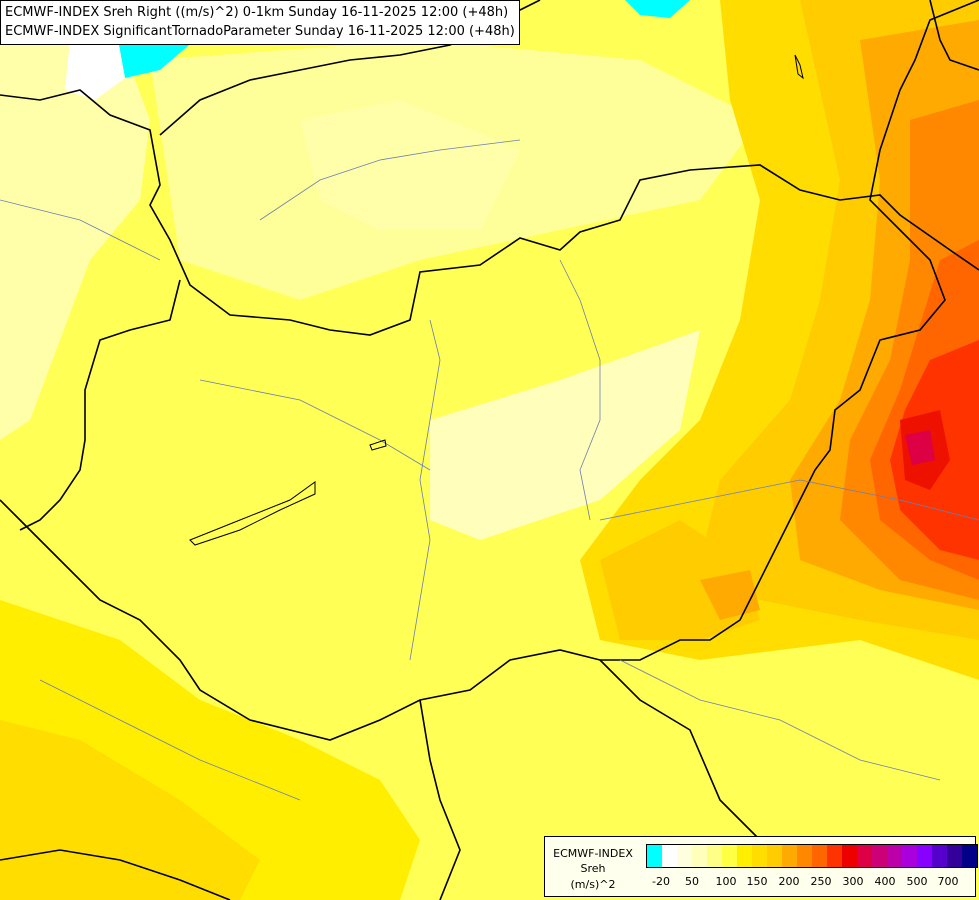  Describe the element at coordinates (115, 874) in the screenshot. I see `border-sw` at that location.